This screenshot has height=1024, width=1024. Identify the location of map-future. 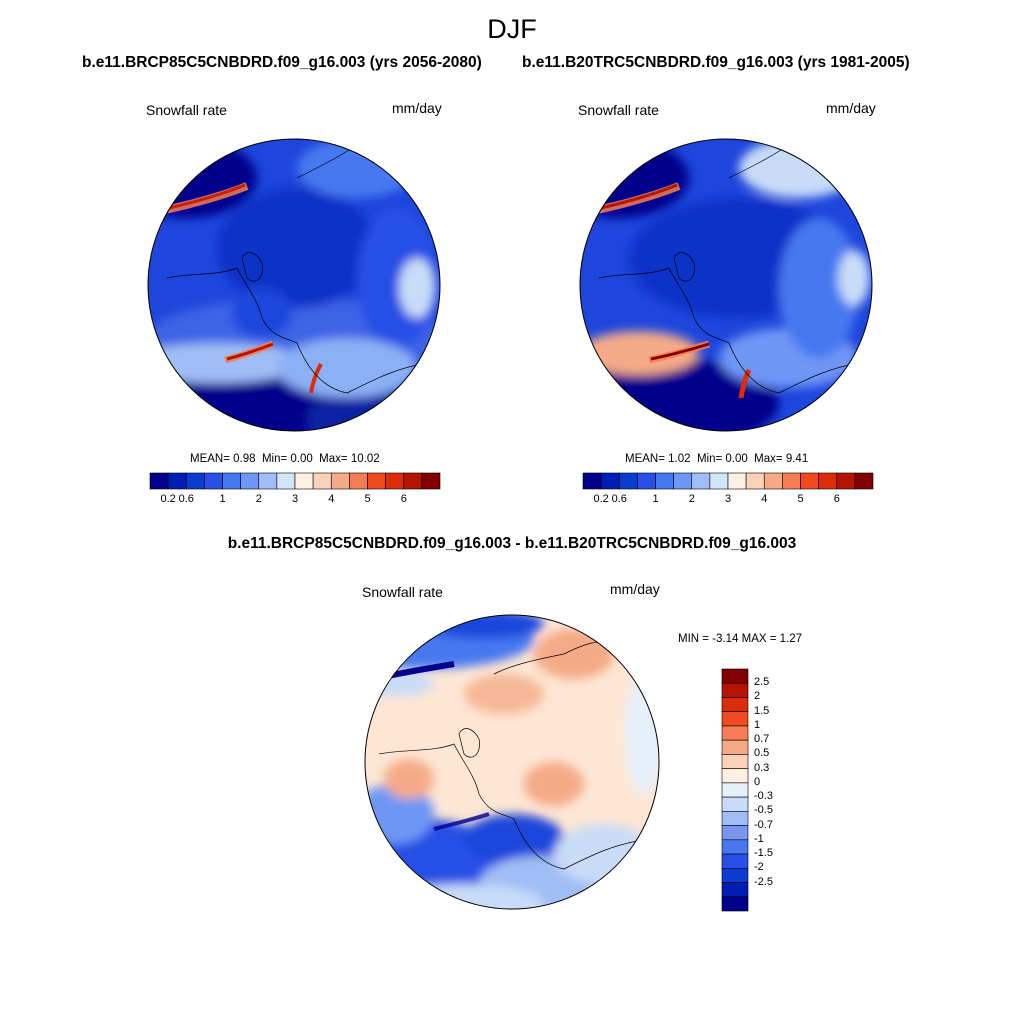
(294, 285).